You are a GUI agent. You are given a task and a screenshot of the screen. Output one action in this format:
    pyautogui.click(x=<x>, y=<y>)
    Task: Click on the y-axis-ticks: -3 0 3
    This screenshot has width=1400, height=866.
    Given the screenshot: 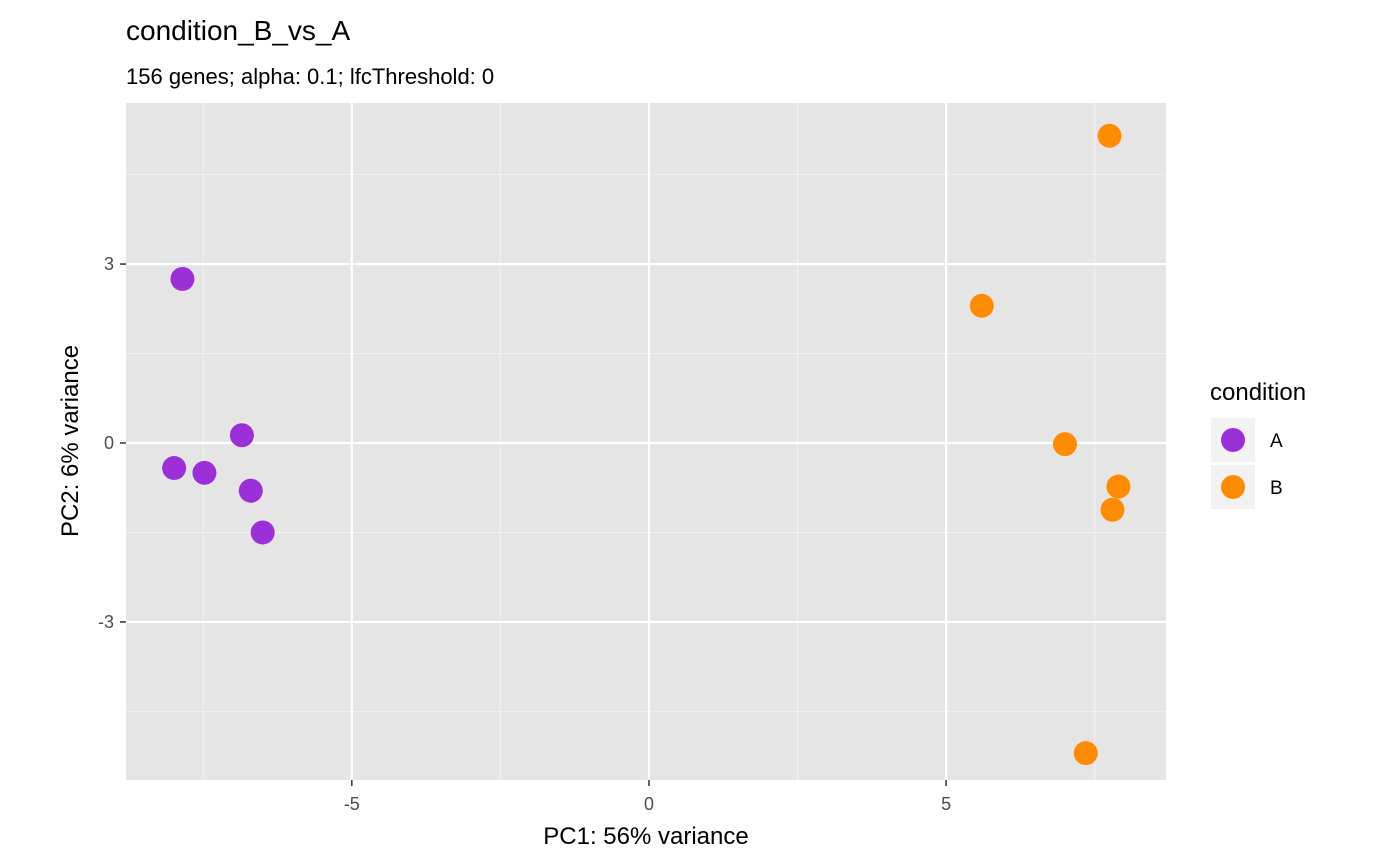 What is the action you would take?
    pyautogui.click(x=112, y=443)
    